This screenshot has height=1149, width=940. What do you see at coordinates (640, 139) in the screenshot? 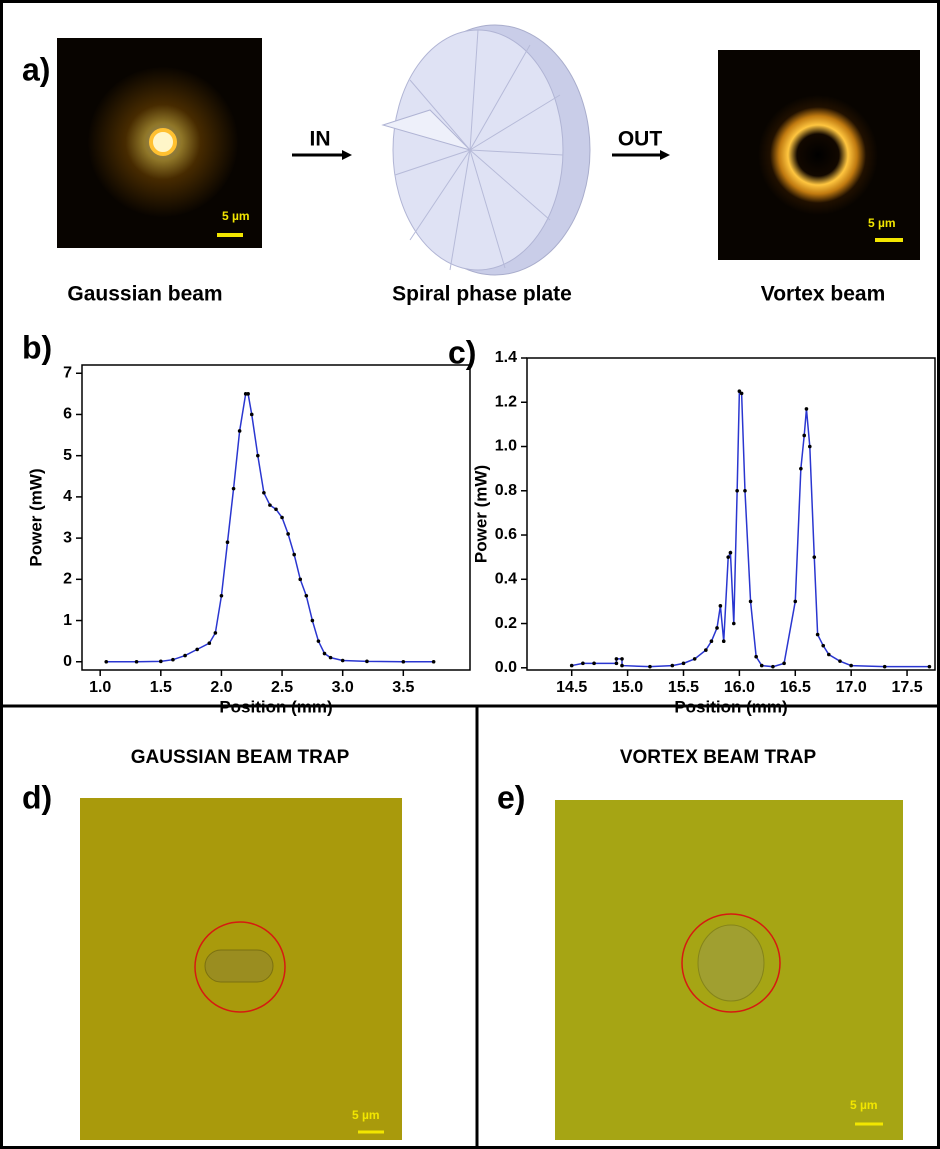
I see `arrow-label: OUT` at bounding box center [640, 139].